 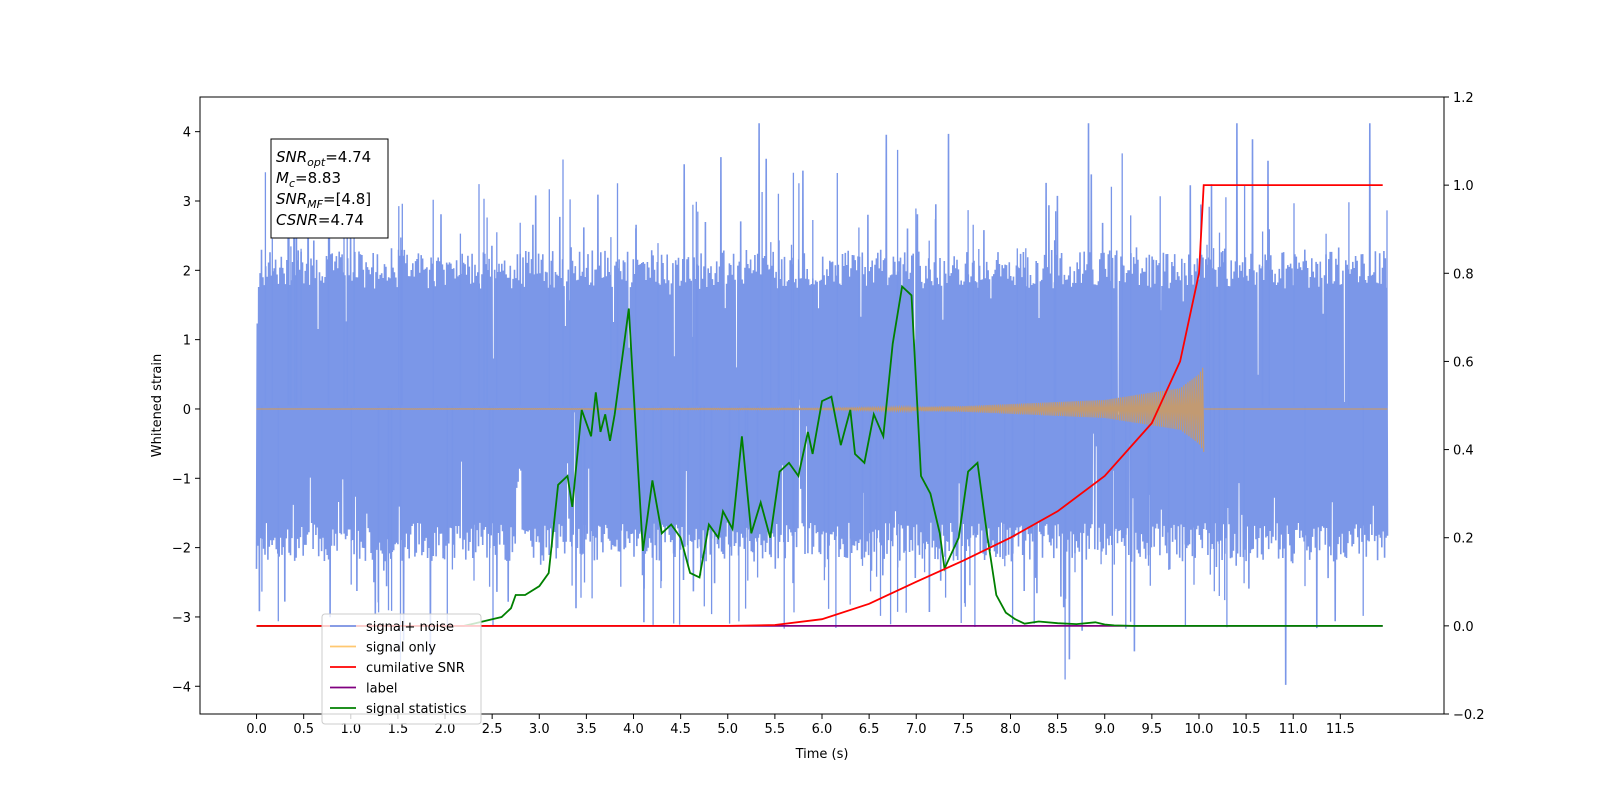 I want to click on x-tick-label: 5.0, so click(x=727, y=729).